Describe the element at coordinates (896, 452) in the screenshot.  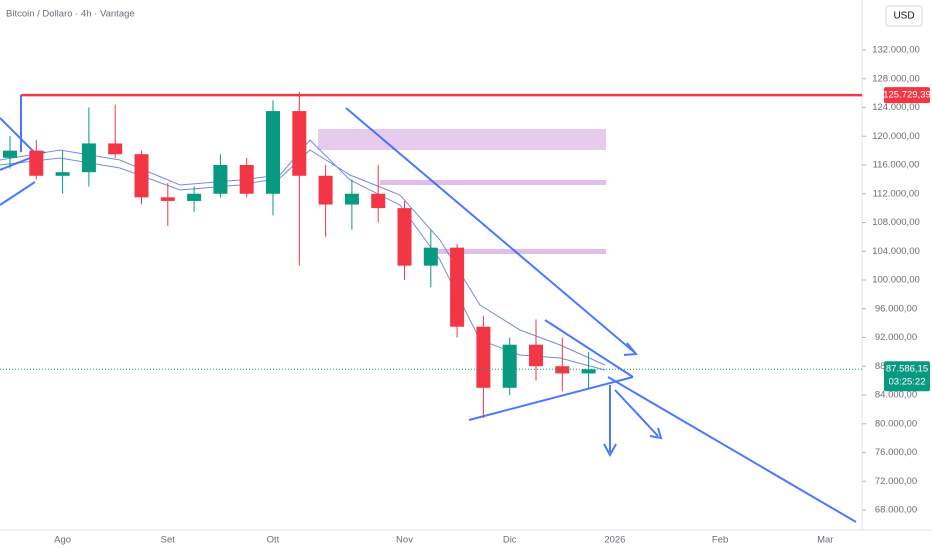
I see `y-tick-label: 76.000,00` at that location.